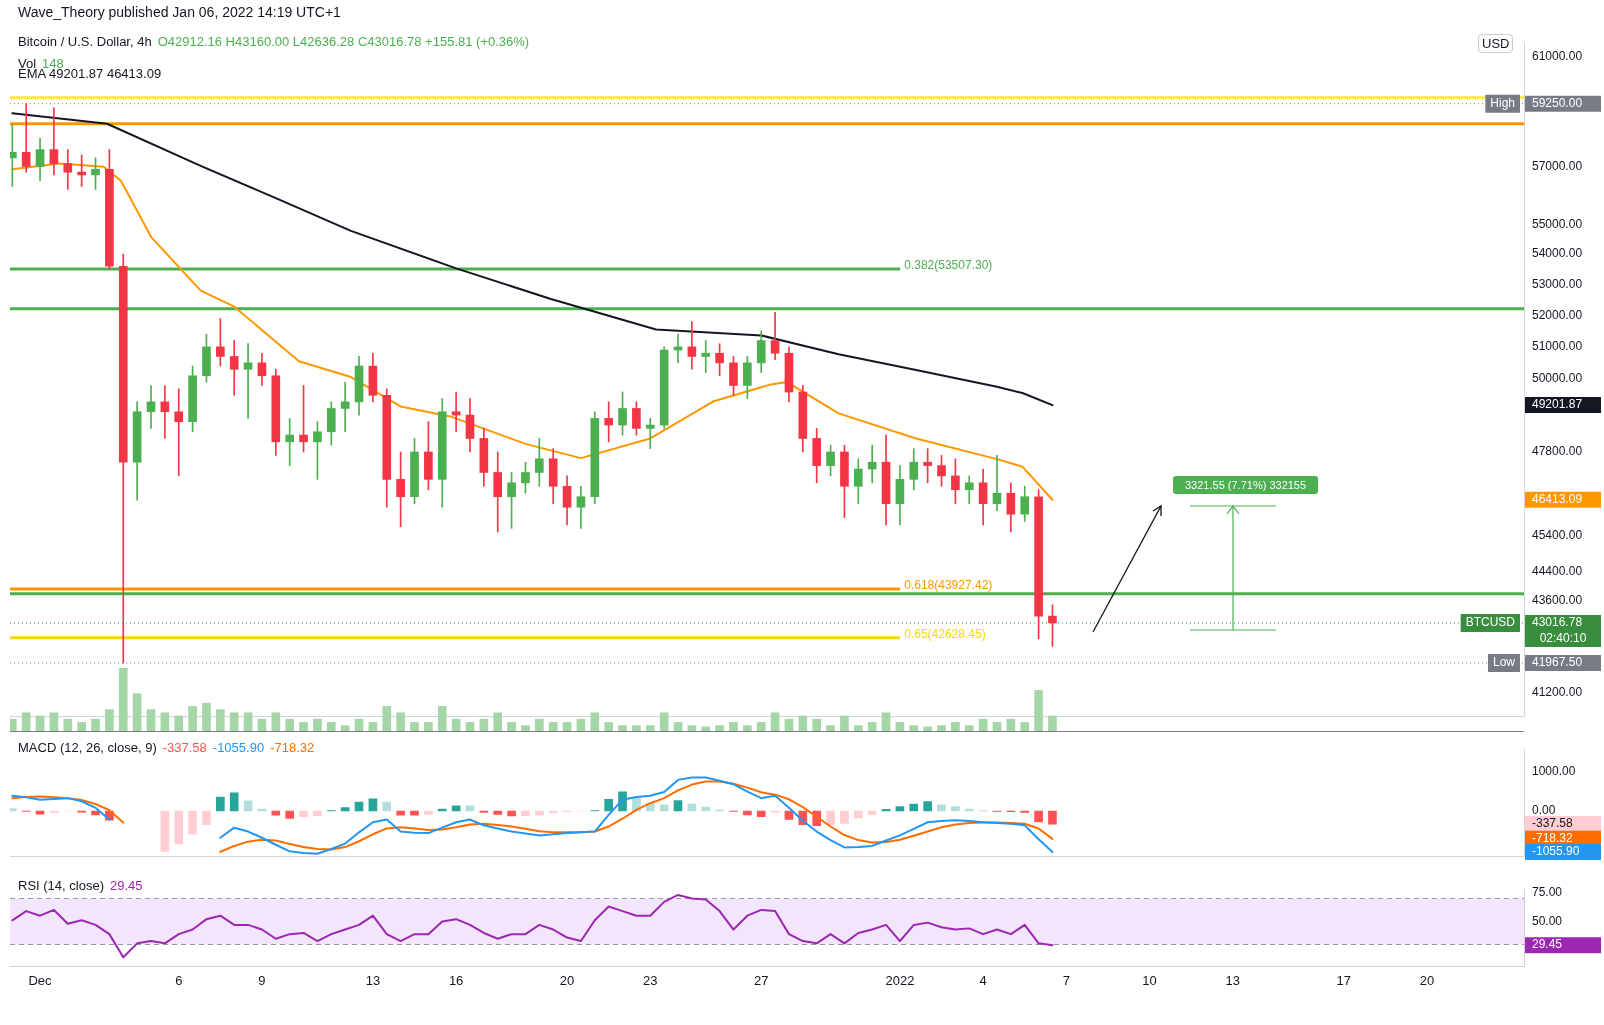  I want to click on y-tick-label: 41200.00, so click(1557, 692).